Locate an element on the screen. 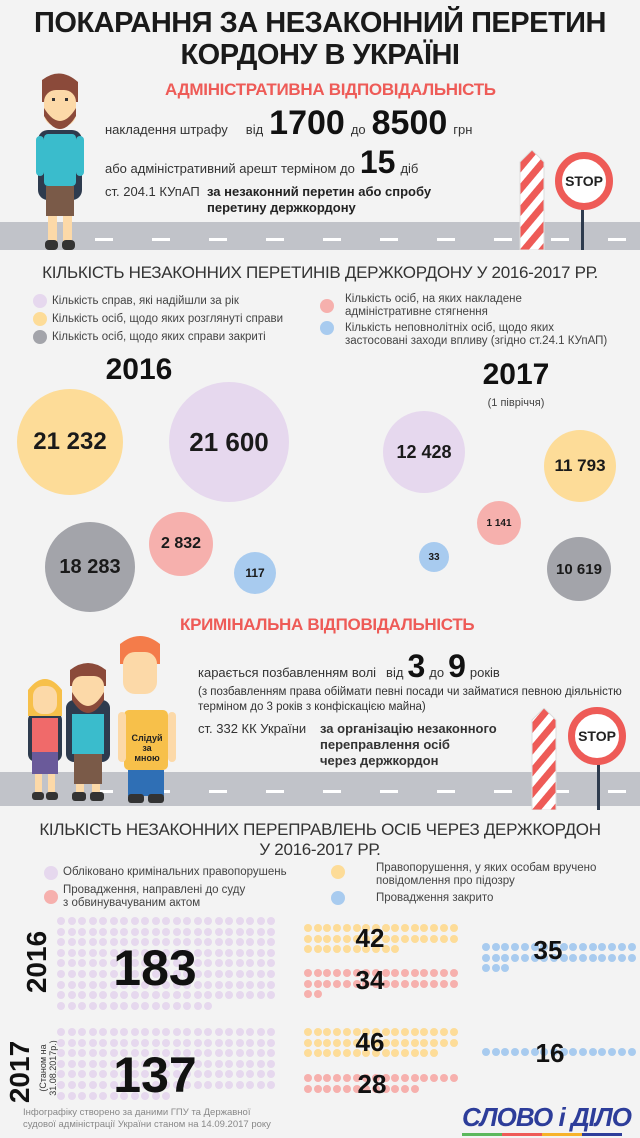  shirt-text-3: мною is located at coordinates (147, 758).